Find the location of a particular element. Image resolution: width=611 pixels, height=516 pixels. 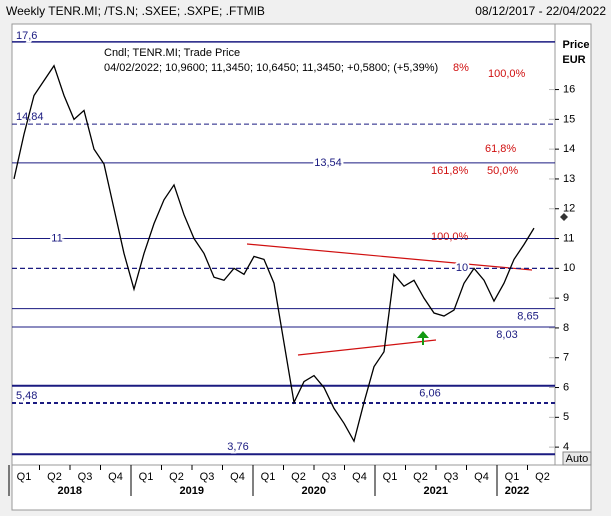

fib-label: 61,8% is located at coordinates (500, 149).